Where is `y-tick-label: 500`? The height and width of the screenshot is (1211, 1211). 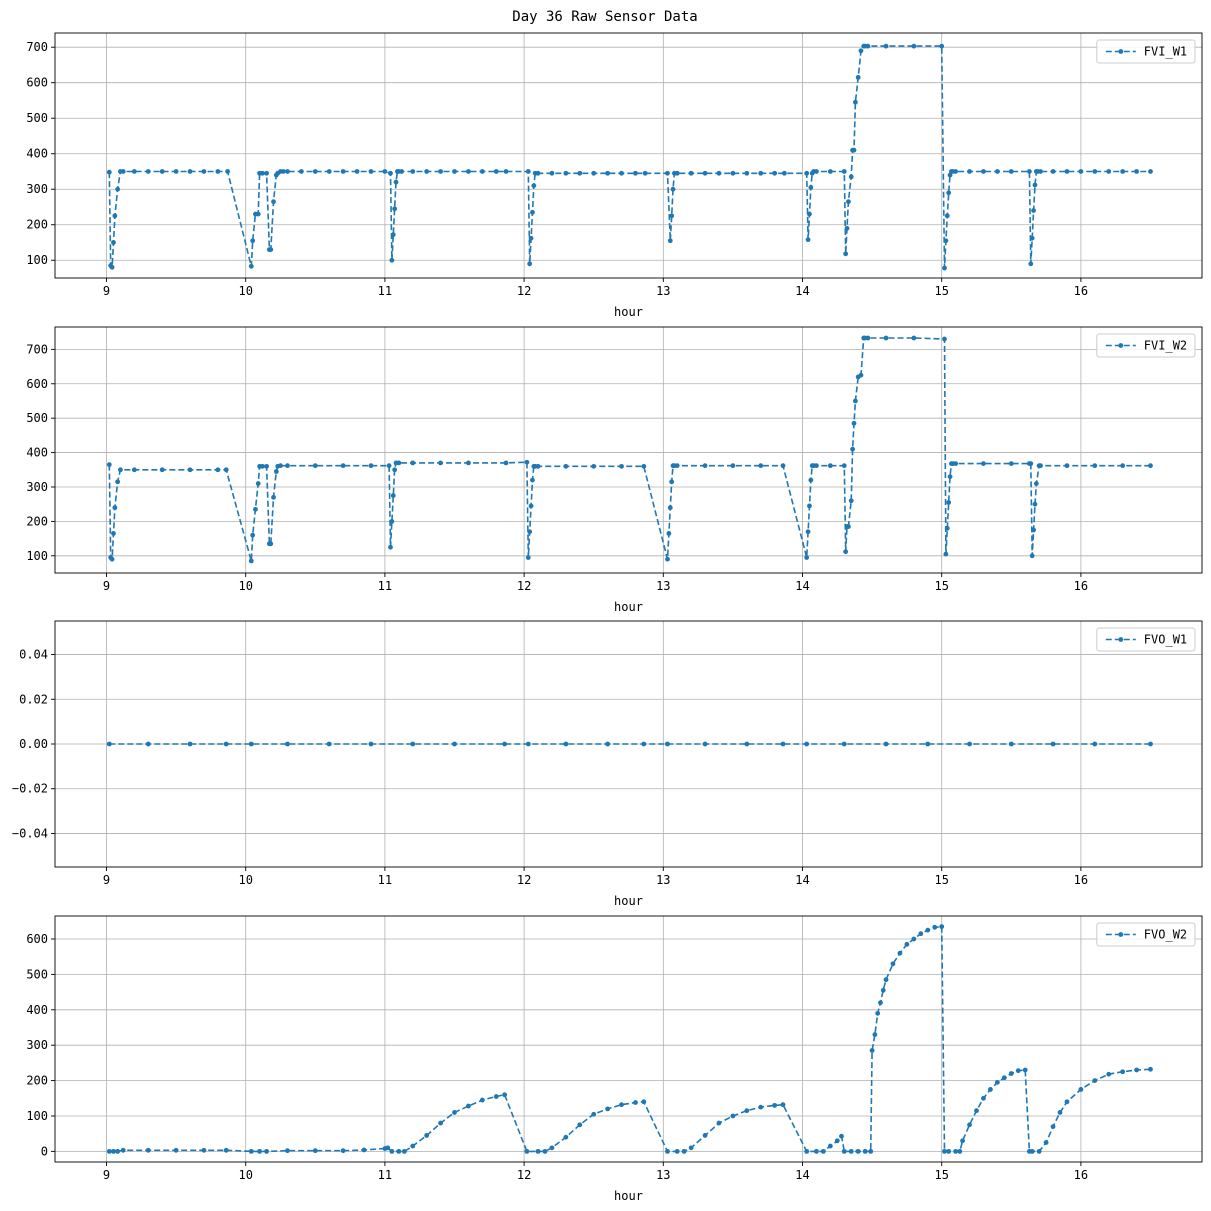 y-tick-label: 500 is located at coordinates (37, 118).